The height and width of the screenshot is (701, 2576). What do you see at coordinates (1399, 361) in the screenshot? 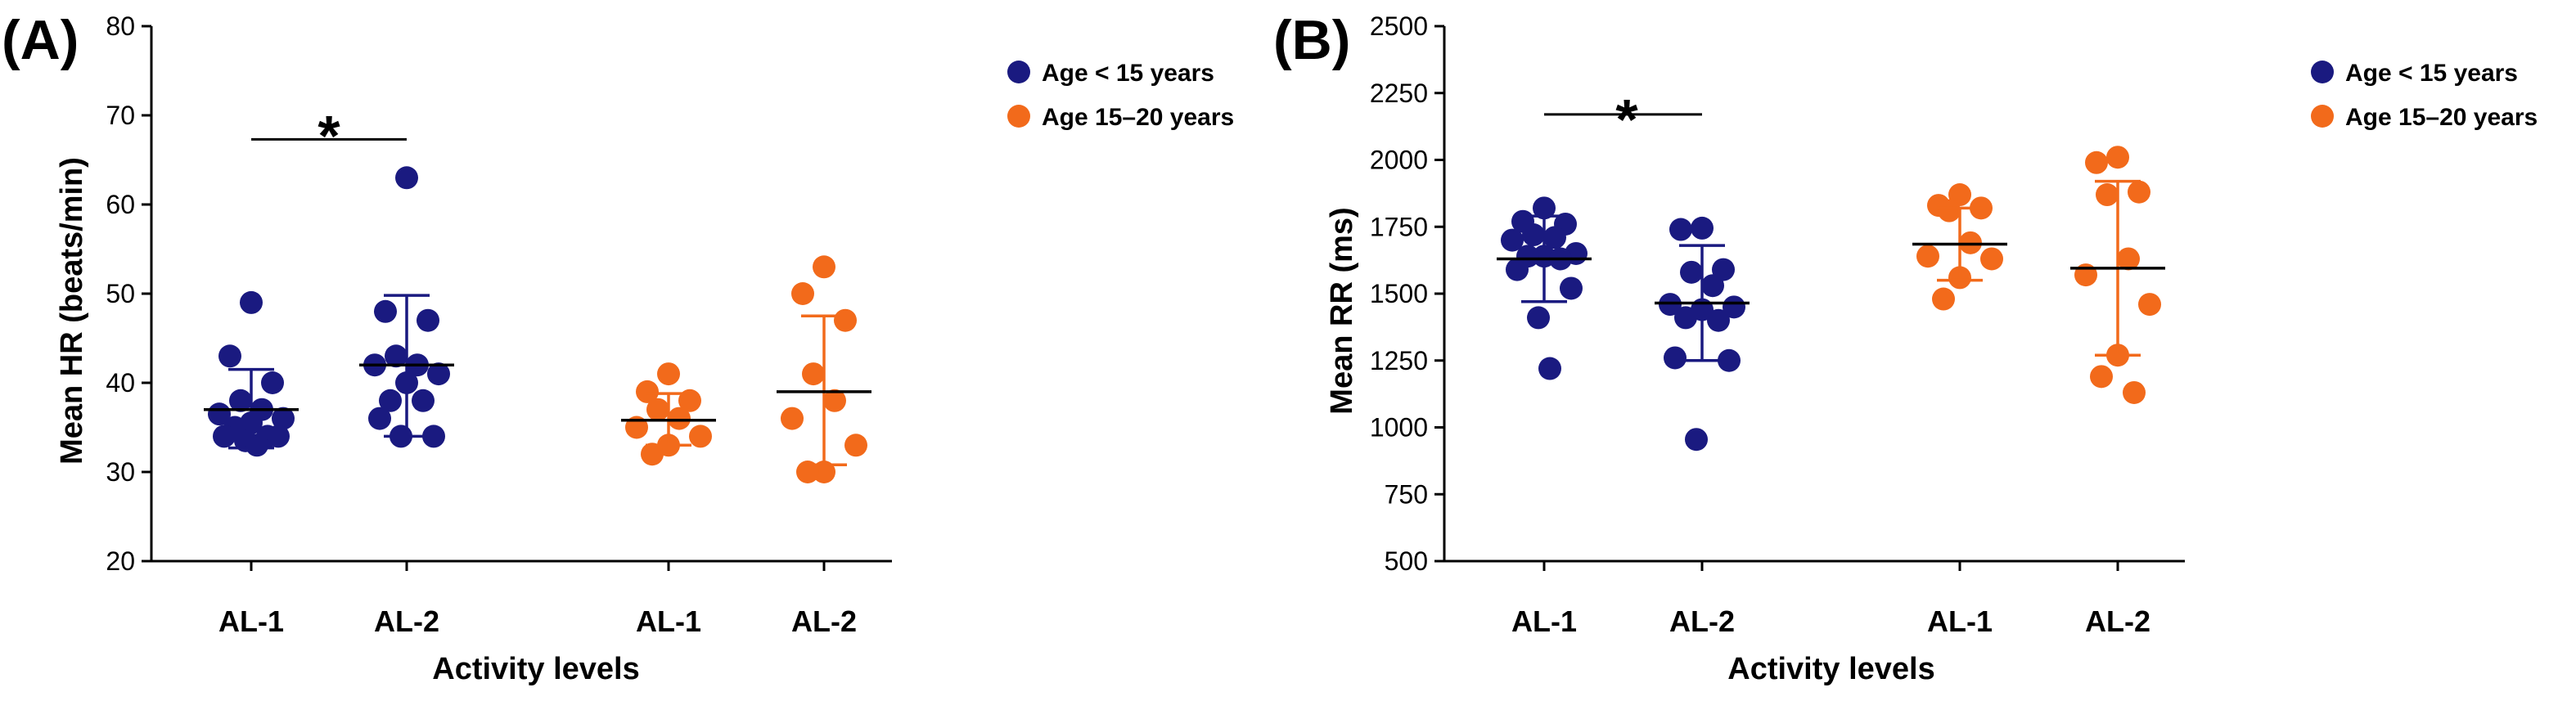
I see `panel-b-y-tick-label: 1250` at bounding box center [1399, 361].